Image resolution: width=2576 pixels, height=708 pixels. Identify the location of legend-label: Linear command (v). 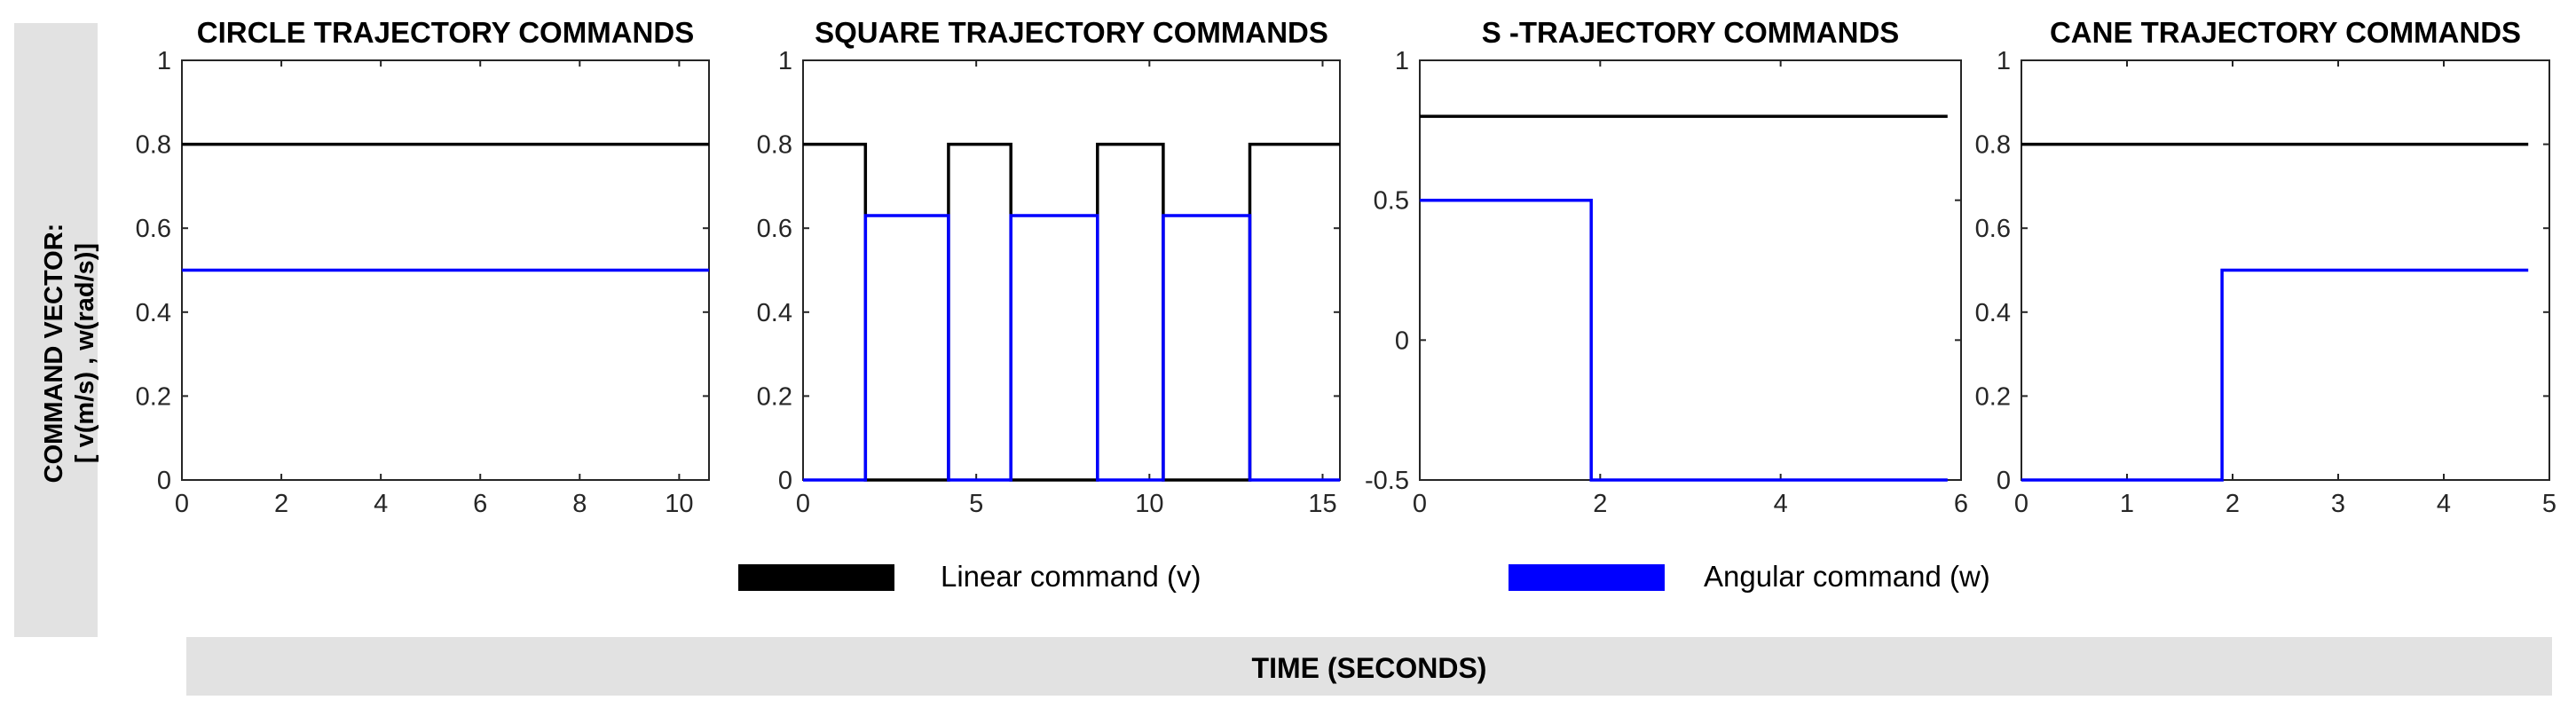
(1071, 576).